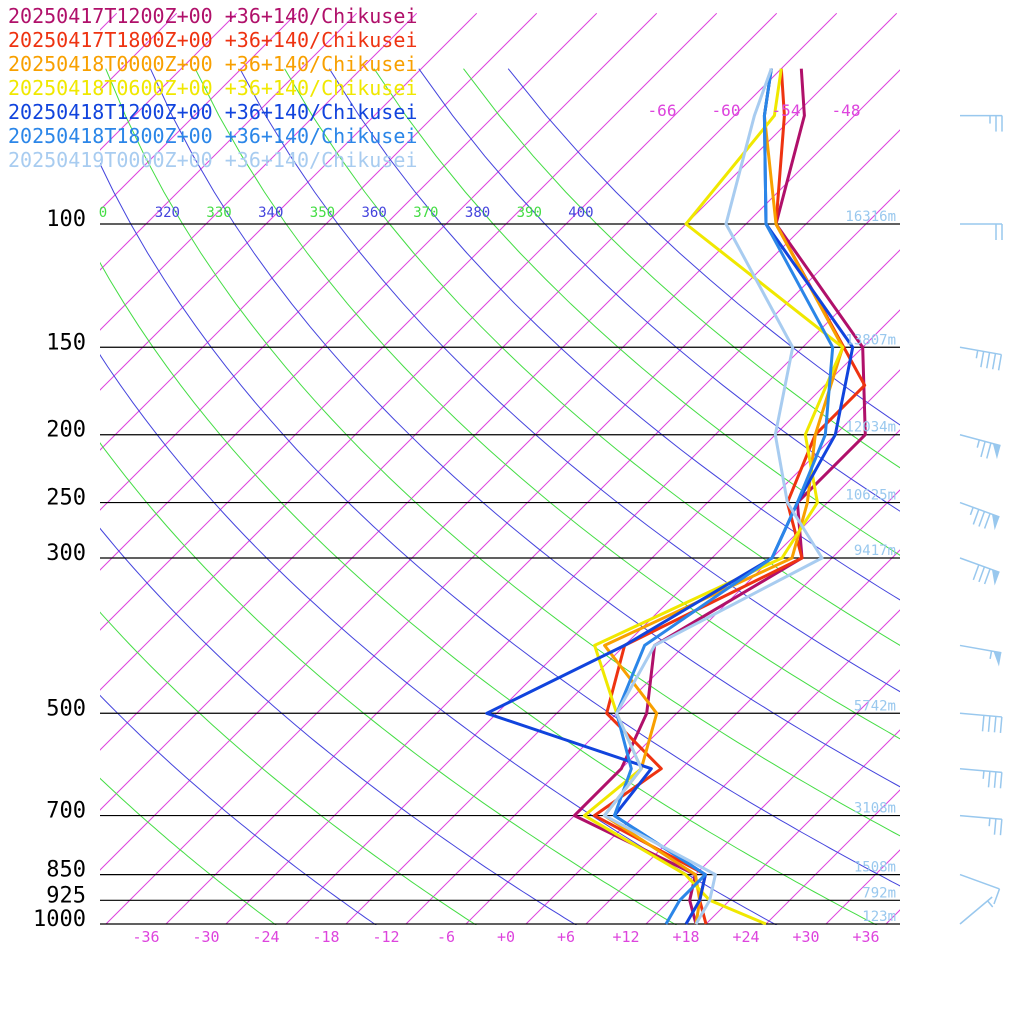 Image resolution: width=1024 pixels, height=1024 pixels. I want to click on pressure-tick-label: 925, so click(66, 895).